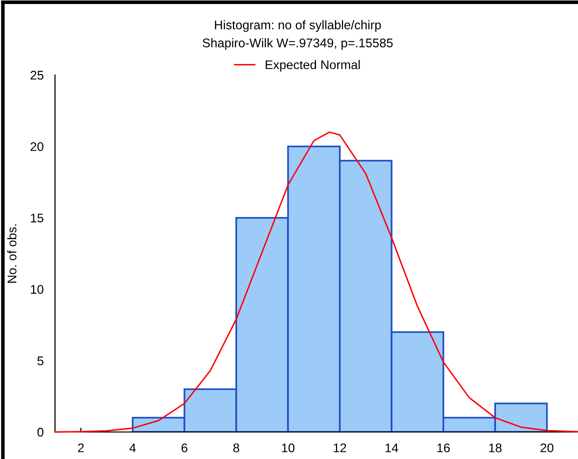  Describe the element at coordinates (132, 448) in the screenshot. I see `x-tick-label: 4` at that location.